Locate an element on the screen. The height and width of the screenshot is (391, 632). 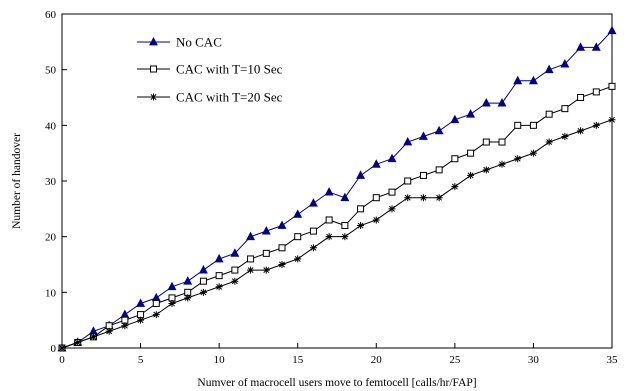
legend-label: No CAC is located at coordinates (199, 42).